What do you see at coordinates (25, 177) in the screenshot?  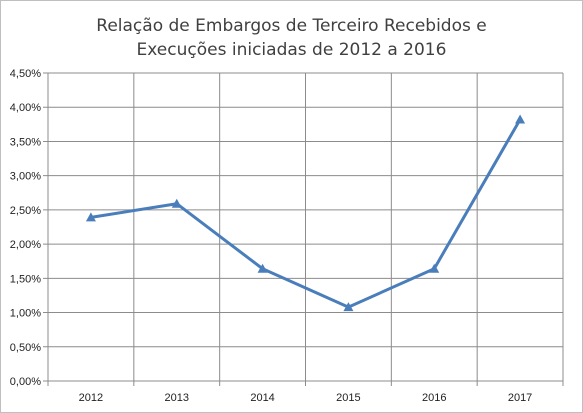 I see `y-tick-label: 3,00%` at bounding box center [25, 177].